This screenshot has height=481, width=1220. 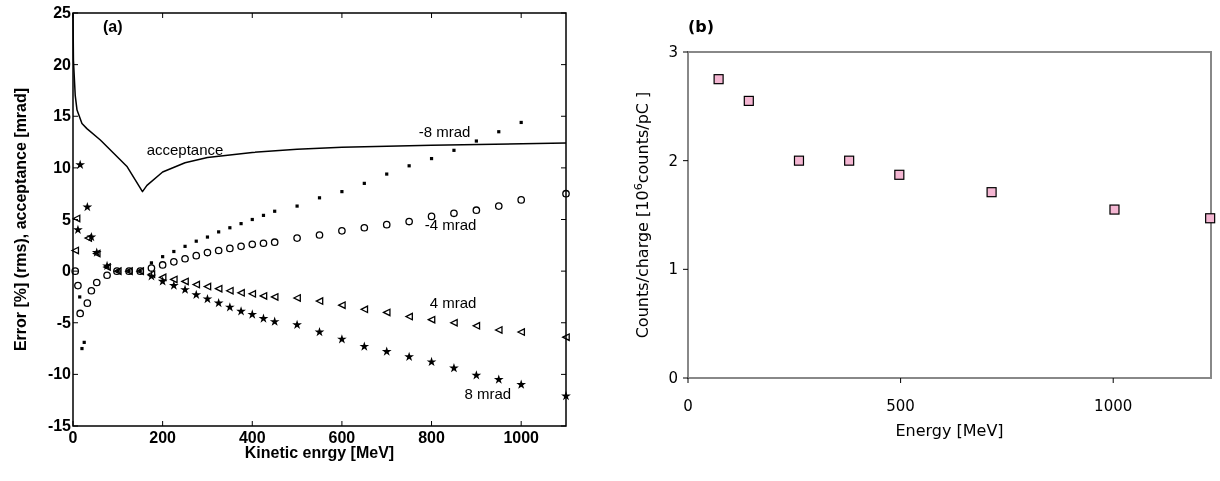 What do you see at coordinates (163, 437) in the screenshot?
I see `x-tick-label: 200` at bounding box center [163, 437].